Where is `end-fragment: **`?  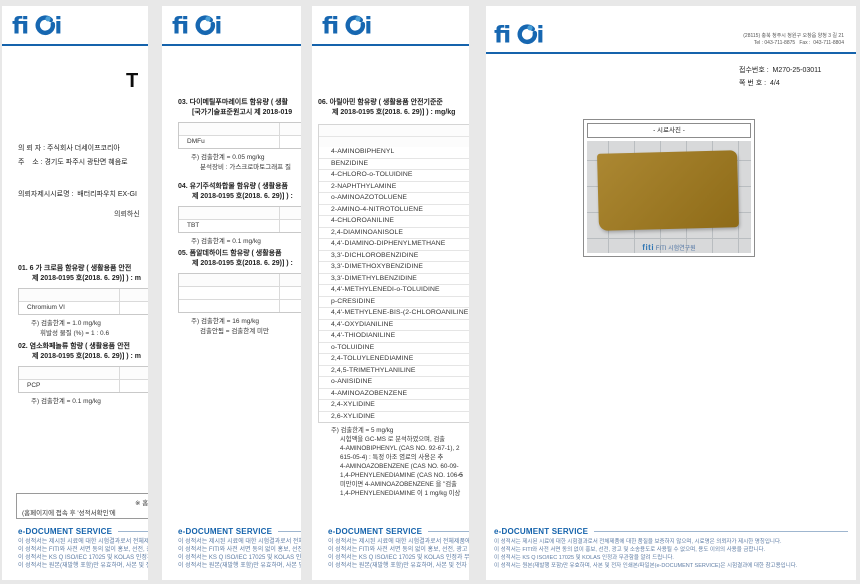 end-fragment: ** is located at coordinates (461, 476).